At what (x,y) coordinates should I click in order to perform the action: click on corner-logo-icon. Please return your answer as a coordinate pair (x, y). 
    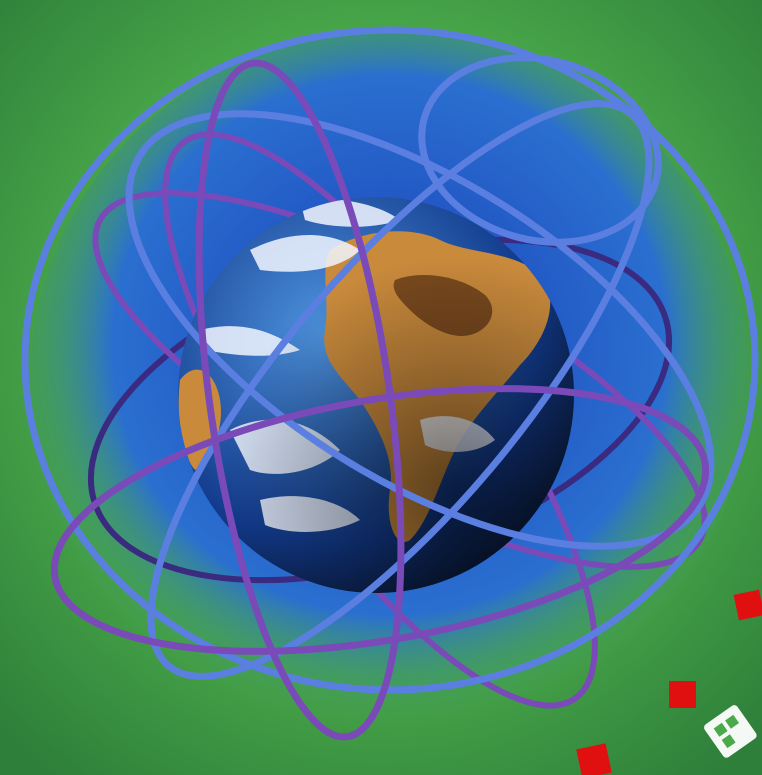
    Looking at the image, I should click on (730, 731).